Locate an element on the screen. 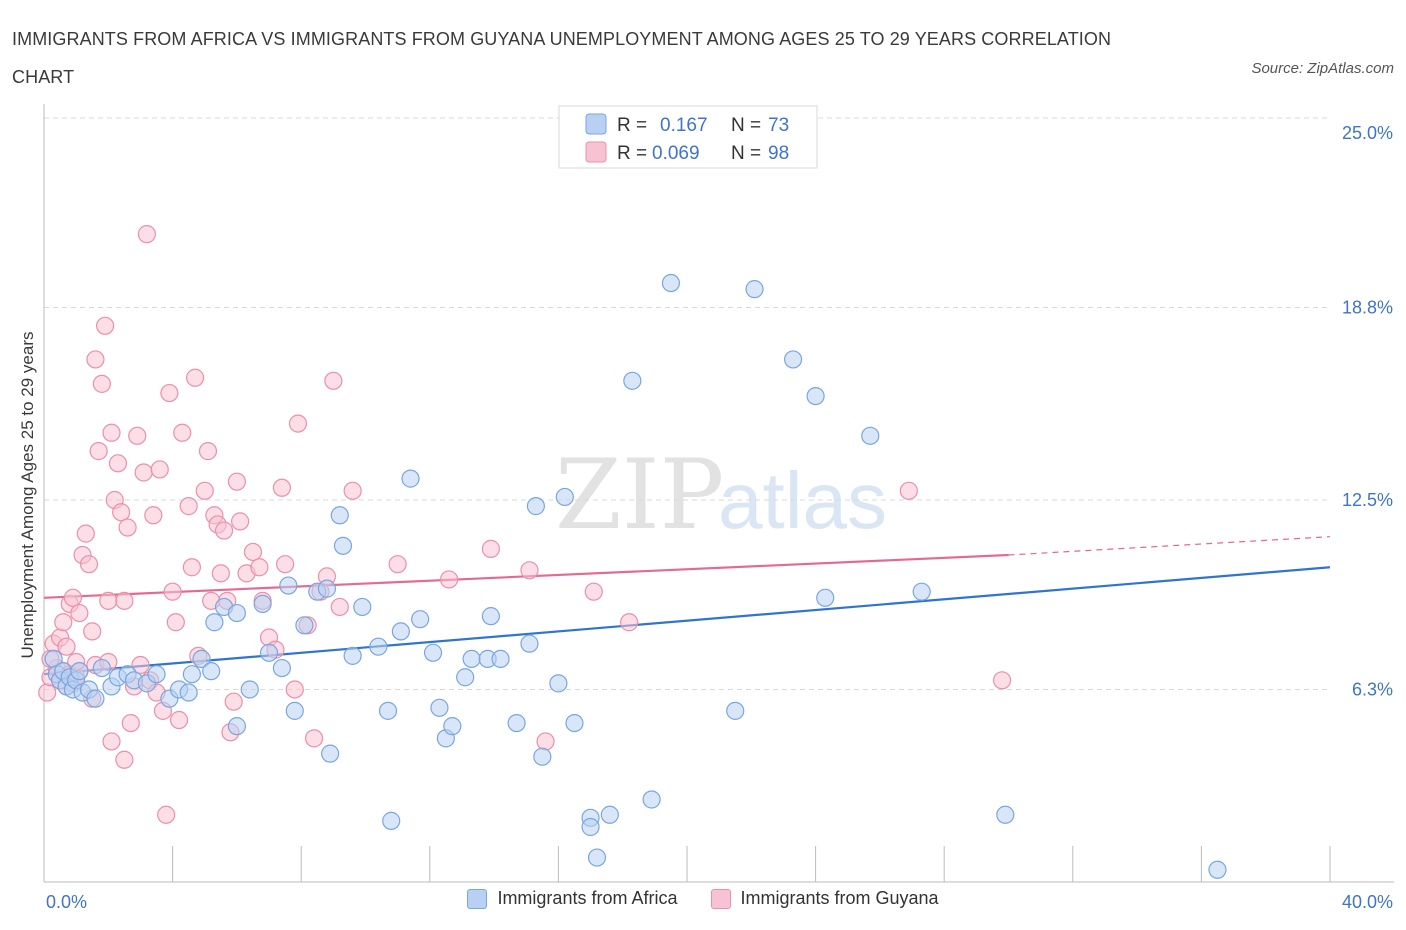 This screenshot has height=930, width=1406. legend-n-label-guyana: N = is located at coordinates (746, 153).